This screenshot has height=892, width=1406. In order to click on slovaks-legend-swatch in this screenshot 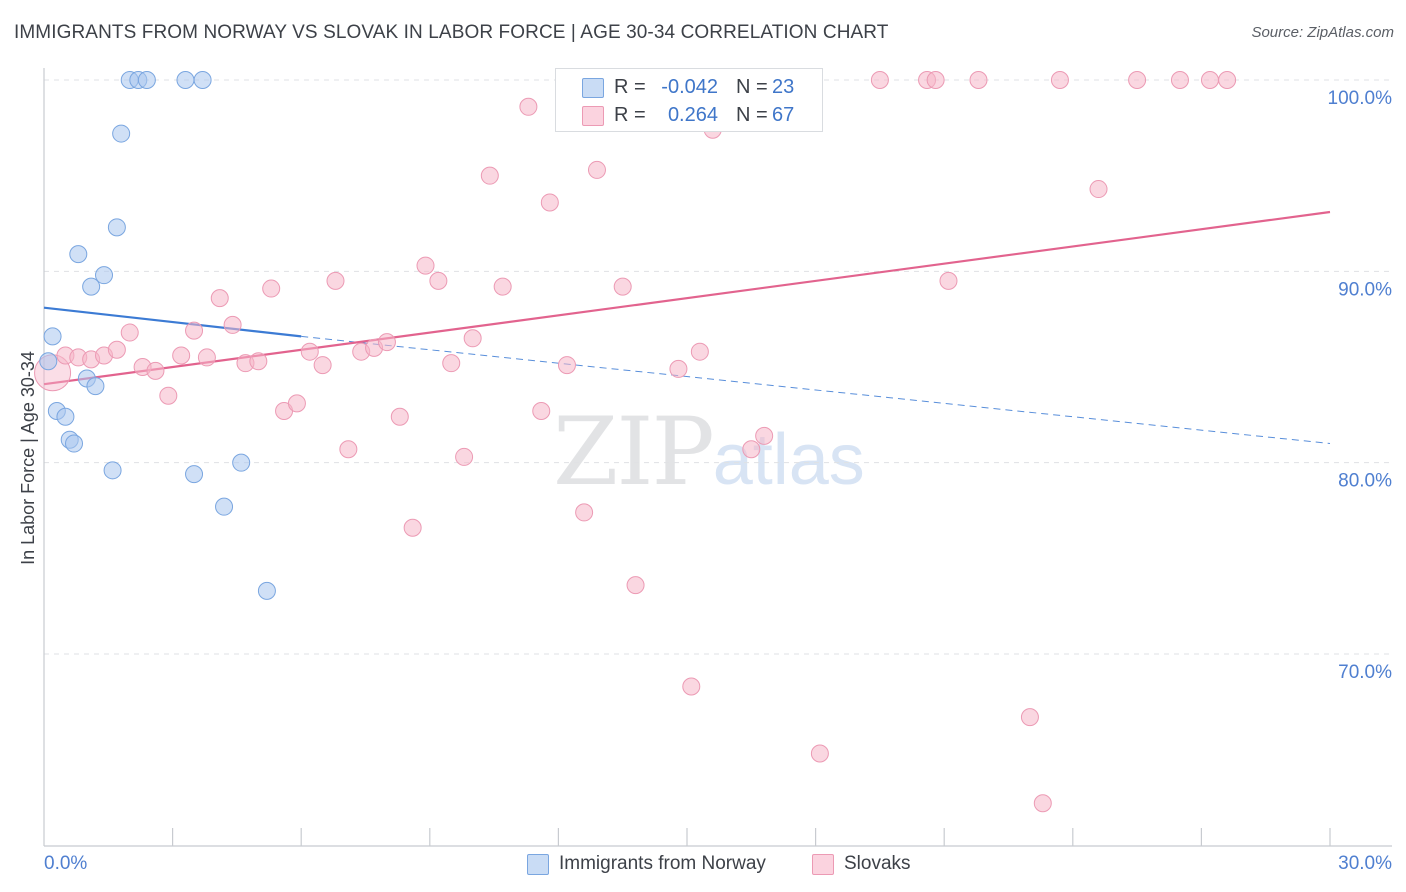, I will do `click(823, 864)`.